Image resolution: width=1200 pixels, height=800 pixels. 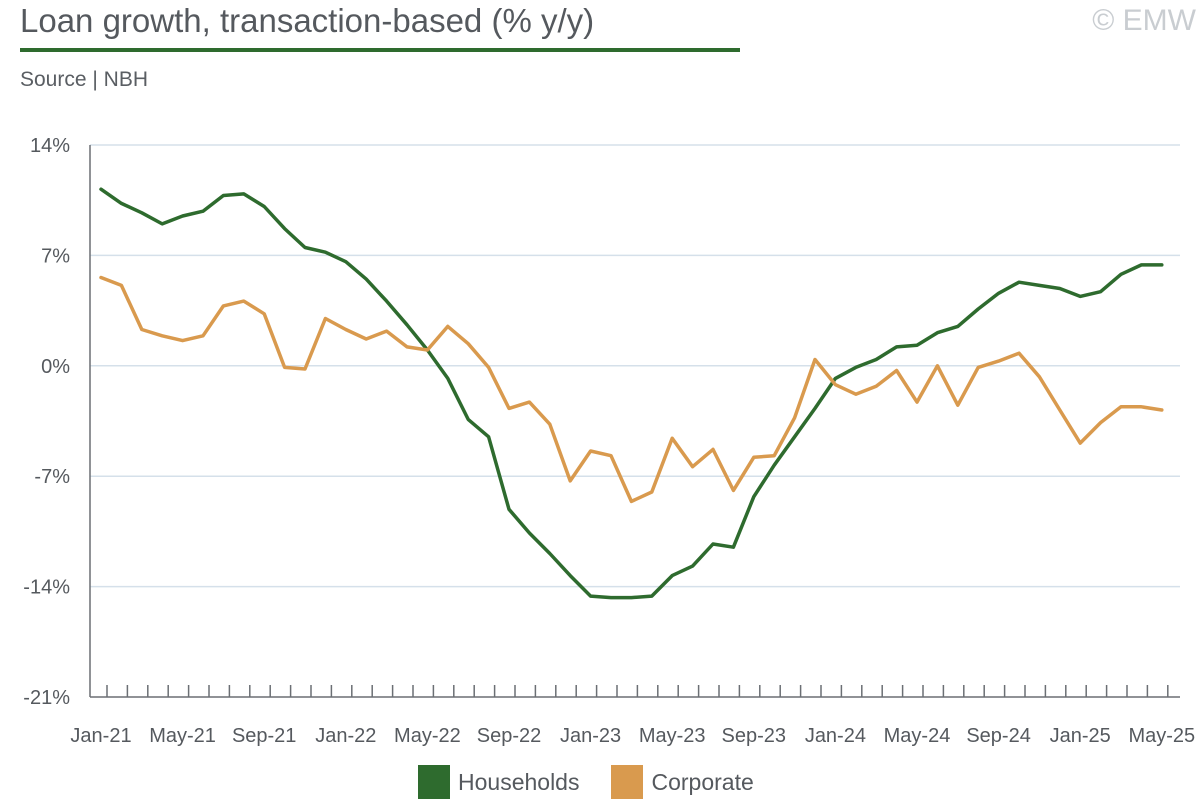 What do you see at coordinates (264, 736) in the screenshot?
I see `x-tick-label: Sep-21` at bounding box center [264, 736].